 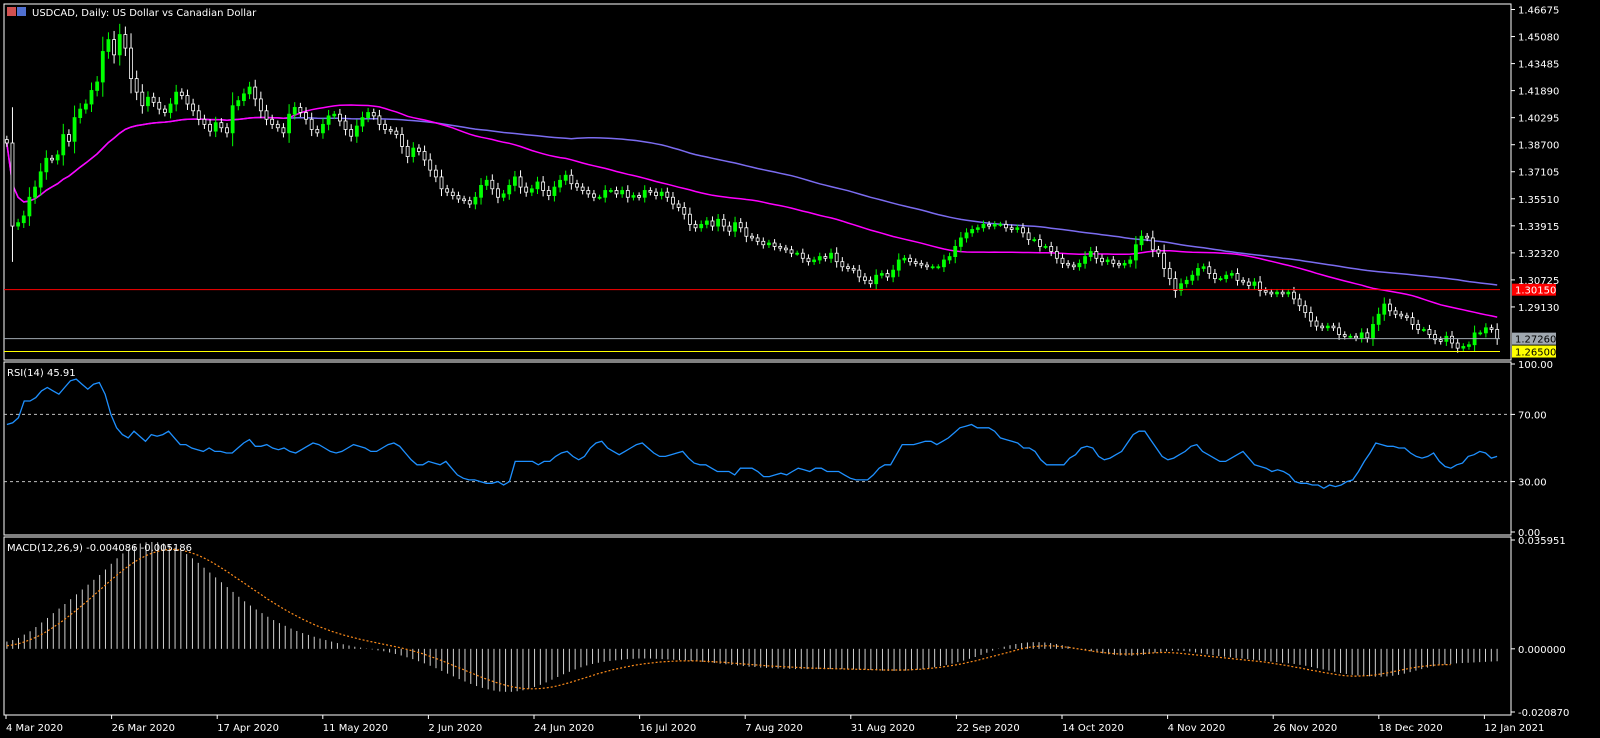 I want to click on price-tick-label: 1.30725, so click(x=1538, y=281).